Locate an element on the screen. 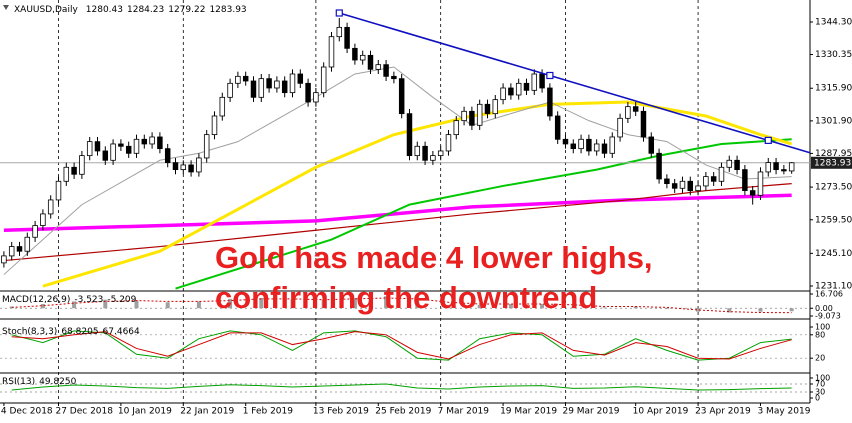 The image size is (852, 423). panel-title: MACD(12,26,9) is located at coordinates (36, 300).